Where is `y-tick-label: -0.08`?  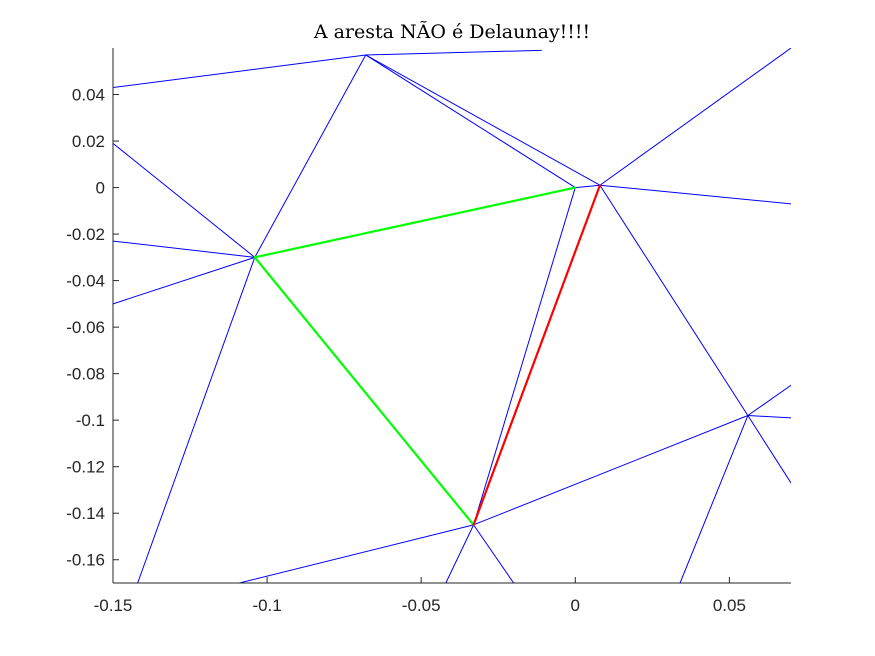 y-tick-label: -0.08 is located at coordinates (85, 374).